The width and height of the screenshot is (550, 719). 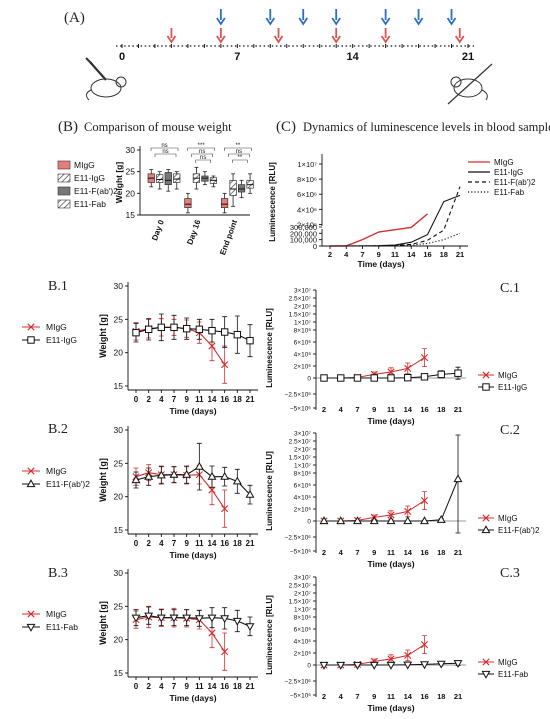 What do you see at coordinates (470, 84) in the screenshot?
I see `mouse-crossed-icon` at bounding box center [470, 84].